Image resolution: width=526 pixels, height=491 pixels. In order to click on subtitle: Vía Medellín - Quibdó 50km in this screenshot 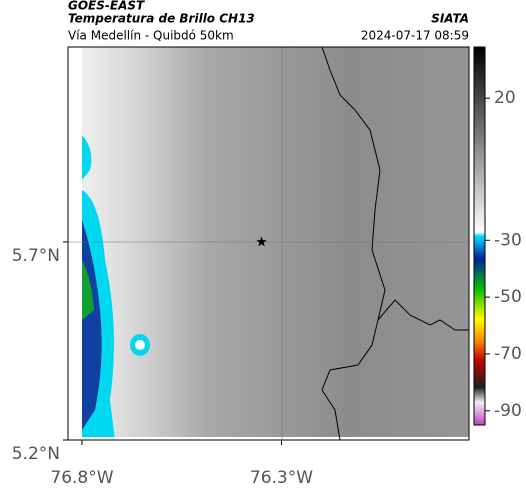, I will do `click(151, 36)`.